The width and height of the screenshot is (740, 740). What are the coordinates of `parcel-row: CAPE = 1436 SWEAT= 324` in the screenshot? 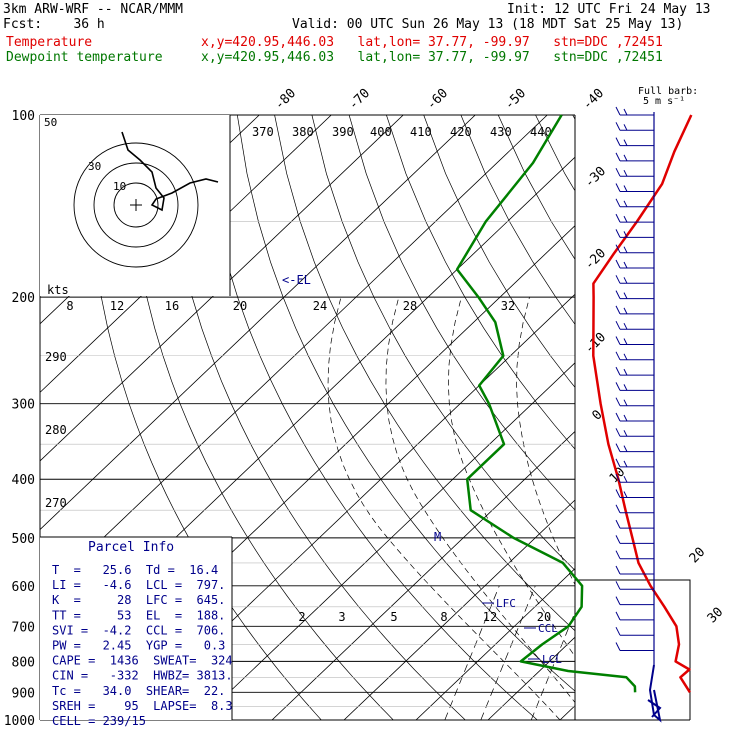 It's located at (142, 661).